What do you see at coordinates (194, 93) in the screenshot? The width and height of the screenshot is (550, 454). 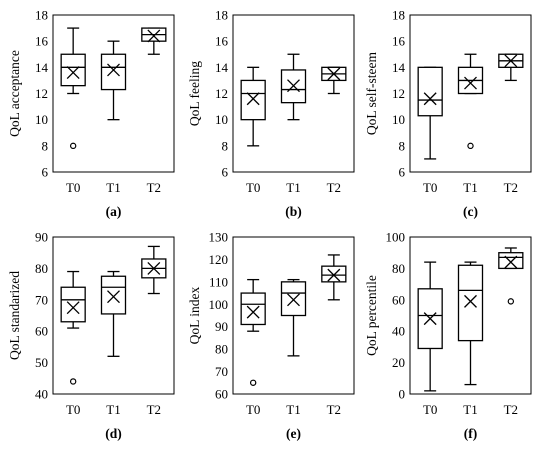 I see `y-axis-label: QoL feeling` at bounding box center [194, 93].